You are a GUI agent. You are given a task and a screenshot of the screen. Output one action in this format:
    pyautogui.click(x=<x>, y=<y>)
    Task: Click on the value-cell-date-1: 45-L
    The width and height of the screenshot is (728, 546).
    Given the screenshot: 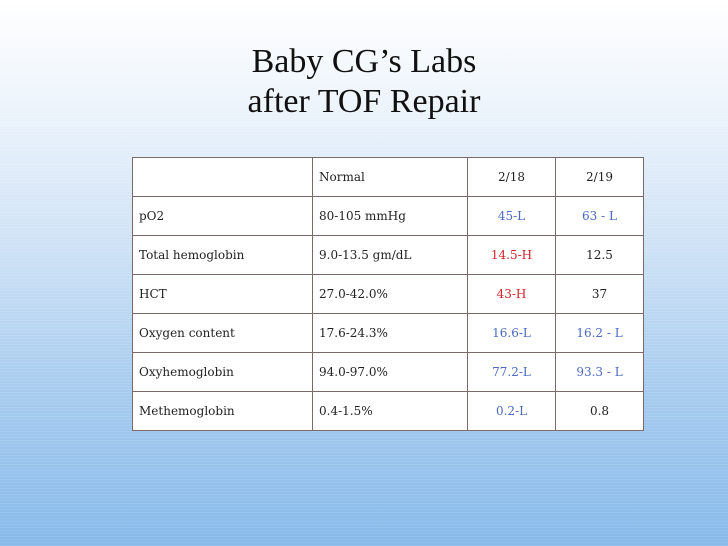 What is the action you would take?
    pyautogui.click(x=511, y=216)
    